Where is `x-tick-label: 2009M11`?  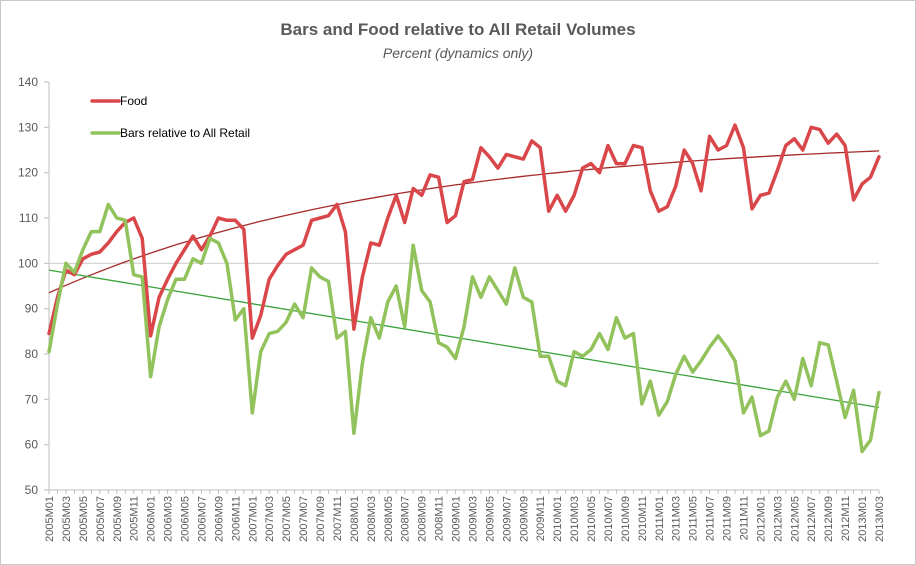 x-tick-label: 2009M11 is located at coordinates (541, 518).